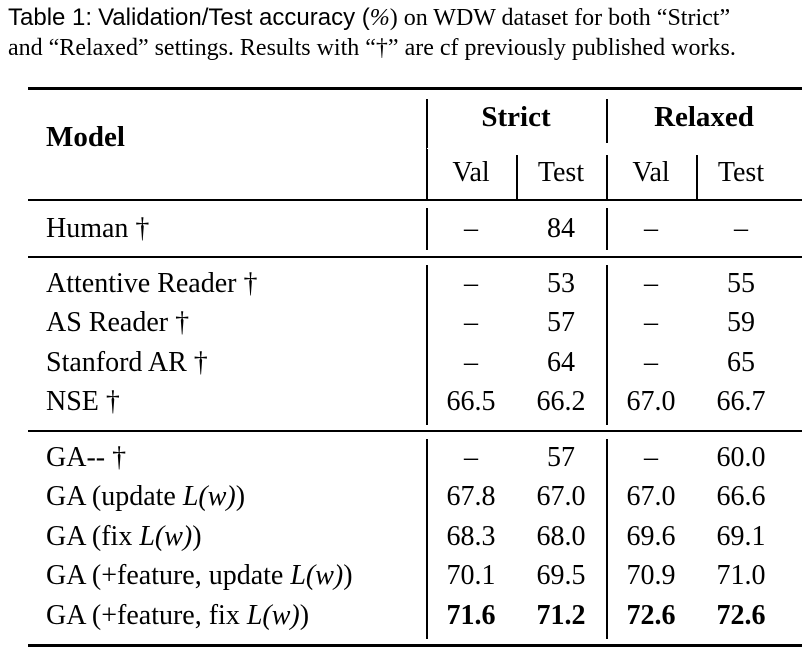 Image resolution: width=809 pixels, height=655 pixels. What do you see at coordinates (561, 283) in the screenshot?
I see `row-strict-test: 53` at bounding box center [561, 283].